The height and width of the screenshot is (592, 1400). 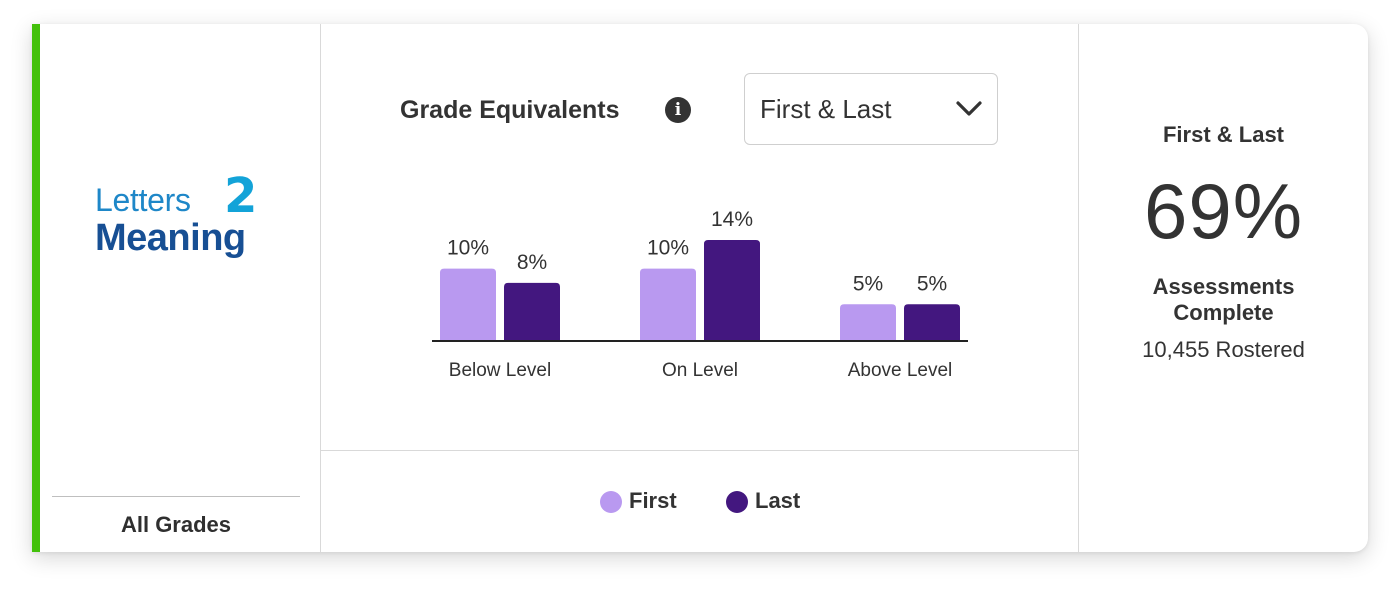 What do you see at coordinates (1223, 349) in the screenshot?
I see `rostered-count: 10,455 Rostered` at bounding box center [1223, 349].